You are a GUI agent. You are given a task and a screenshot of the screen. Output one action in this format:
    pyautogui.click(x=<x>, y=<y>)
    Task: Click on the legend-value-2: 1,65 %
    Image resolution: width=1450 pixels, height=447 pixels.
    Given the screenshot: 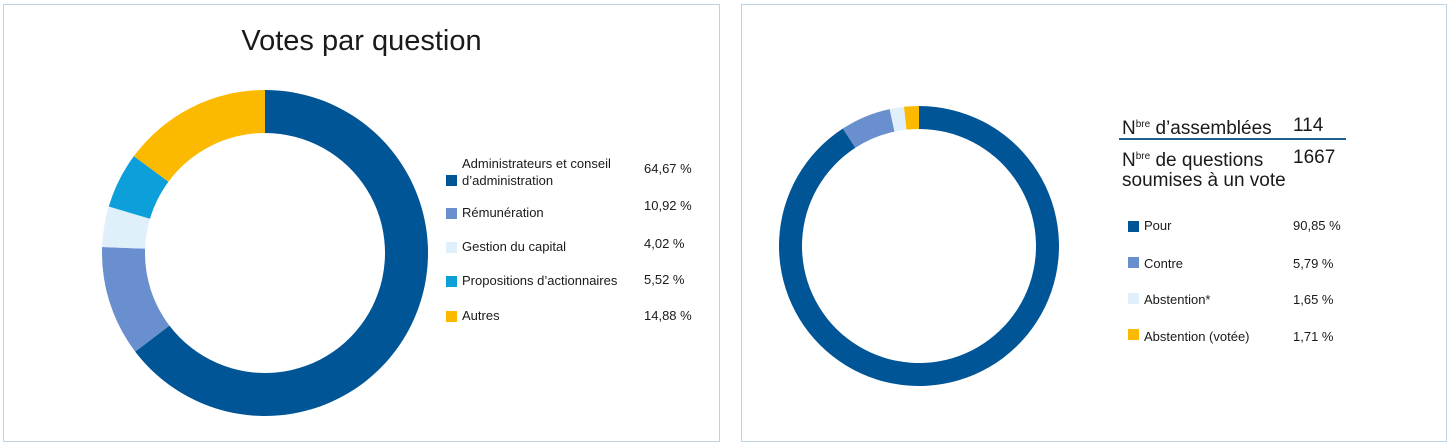 What is the action you would take?
    pyautogui.click(x=1313, y=299)
    